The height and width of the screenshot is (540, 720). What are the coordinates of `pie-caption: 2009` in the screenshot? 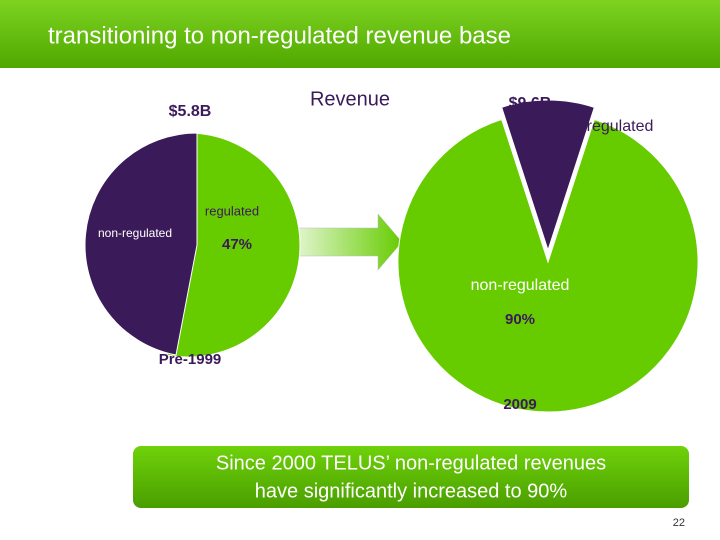 It's located at (519, 404).